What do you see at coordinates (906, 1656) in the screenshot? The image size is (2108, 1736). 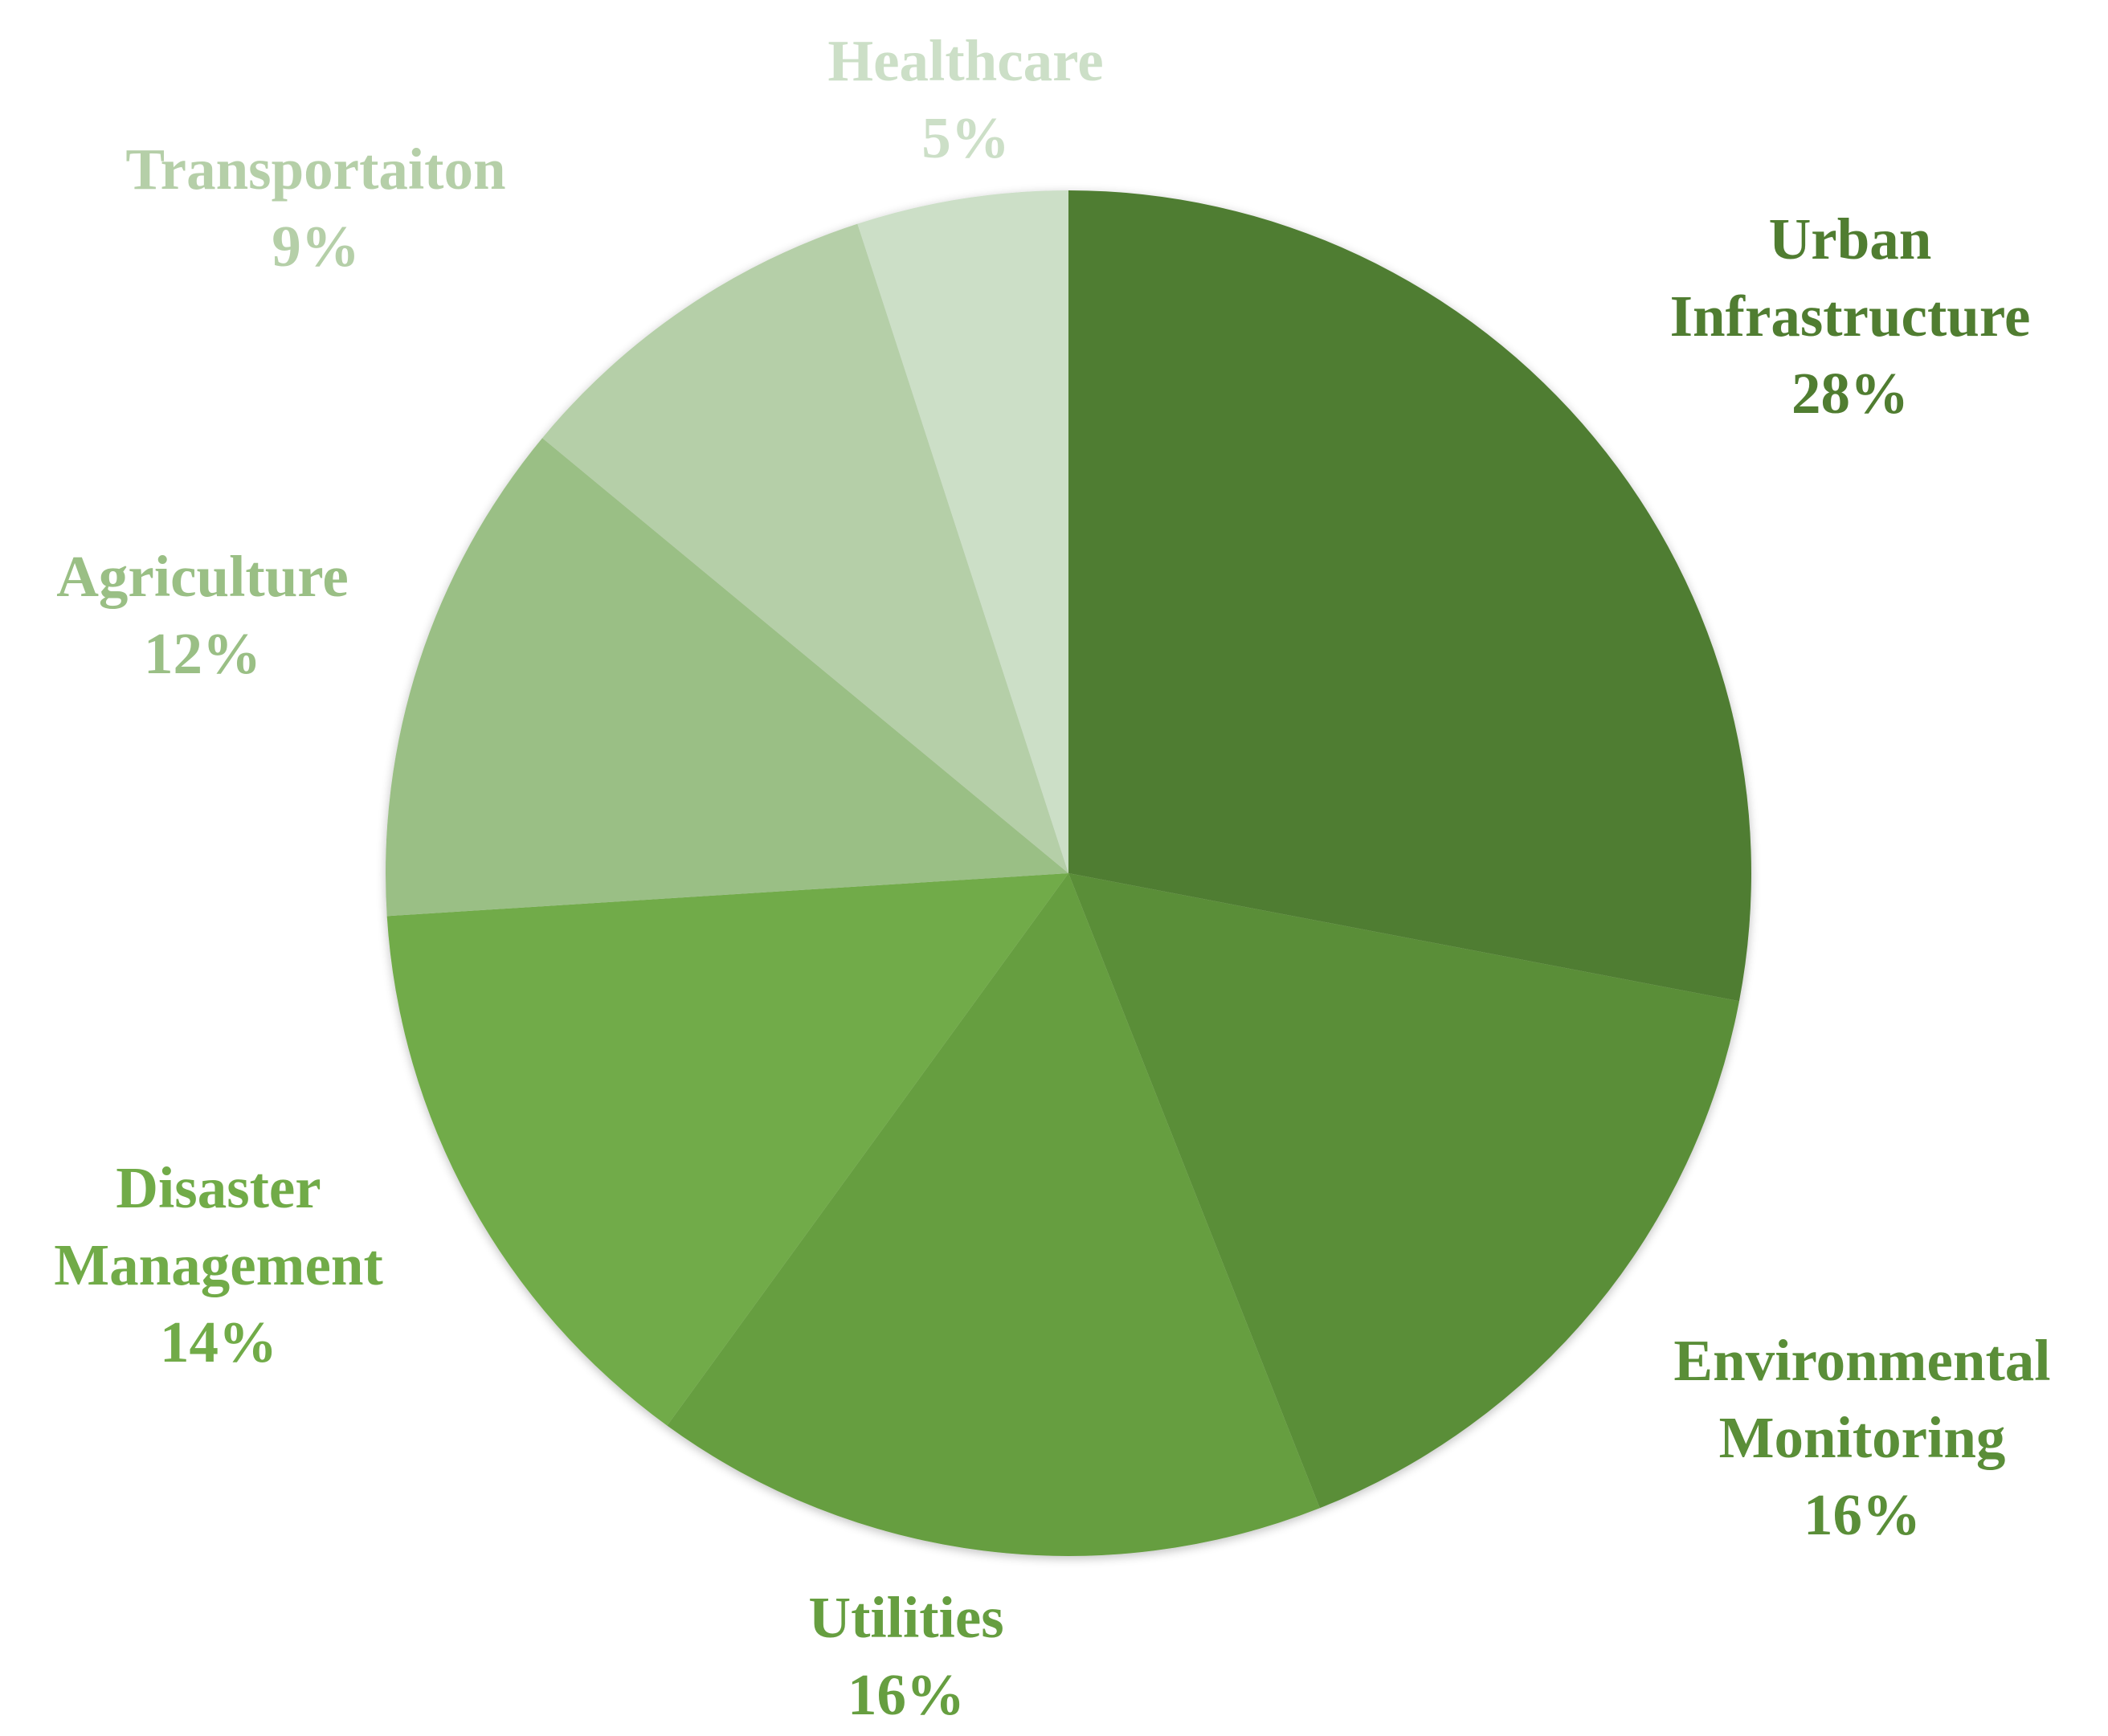 I see `pie-label-utilities: Utilities 16%` at bounding box center [906, 1656].